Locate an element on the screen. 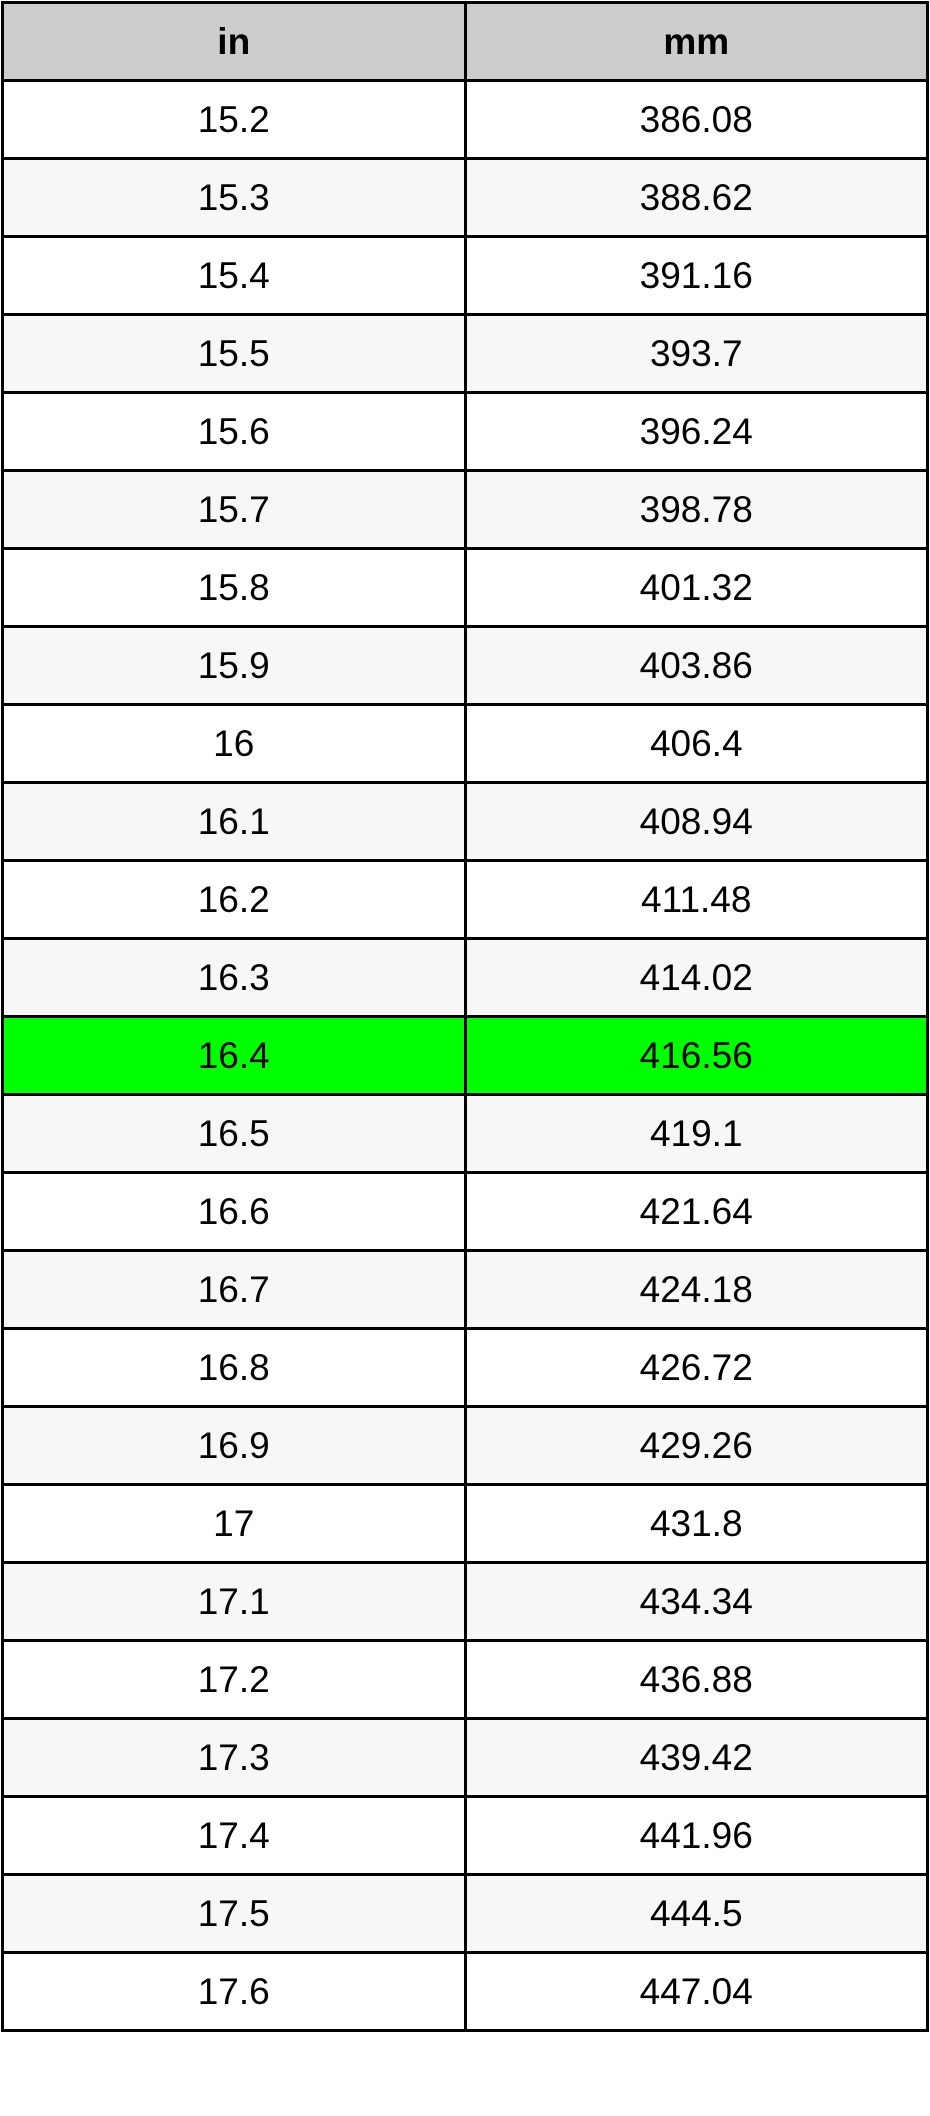 This screenshot has width=930, height=2116. table-row: 16.1 408.94 is located at coordinates (465, 821).